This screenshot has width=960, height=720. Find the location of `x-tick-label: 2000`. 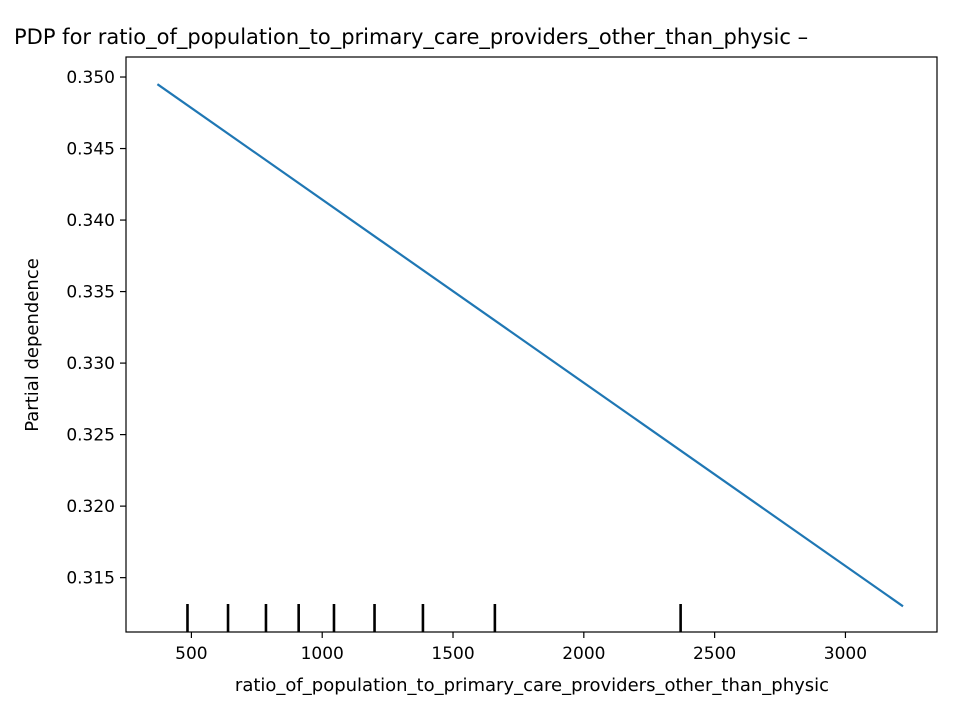

x-tick-label: 2000 is located at coordinates (583, 654).